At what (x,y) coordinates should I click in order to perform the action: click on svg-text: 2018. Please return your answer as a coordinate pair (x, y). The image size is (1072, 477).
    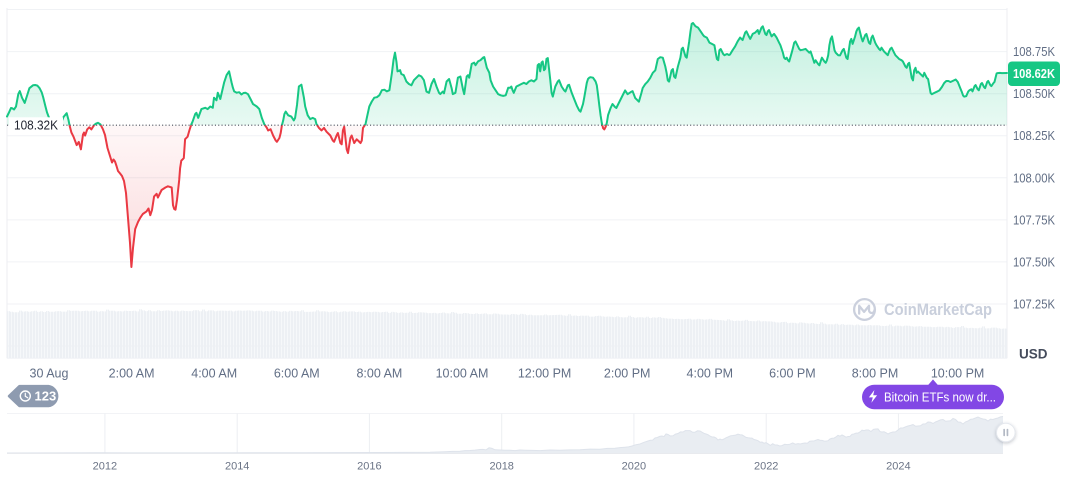
    Looking at the image, I should click on (501, 467).